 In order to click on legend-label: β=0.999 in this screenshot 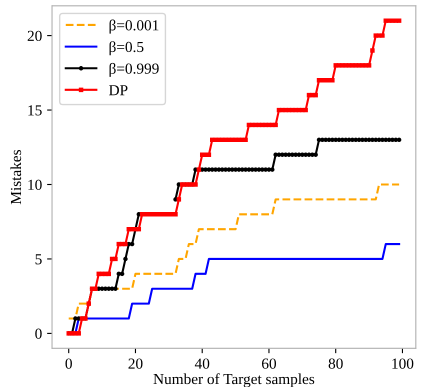, I will do `click(134, 69)`.